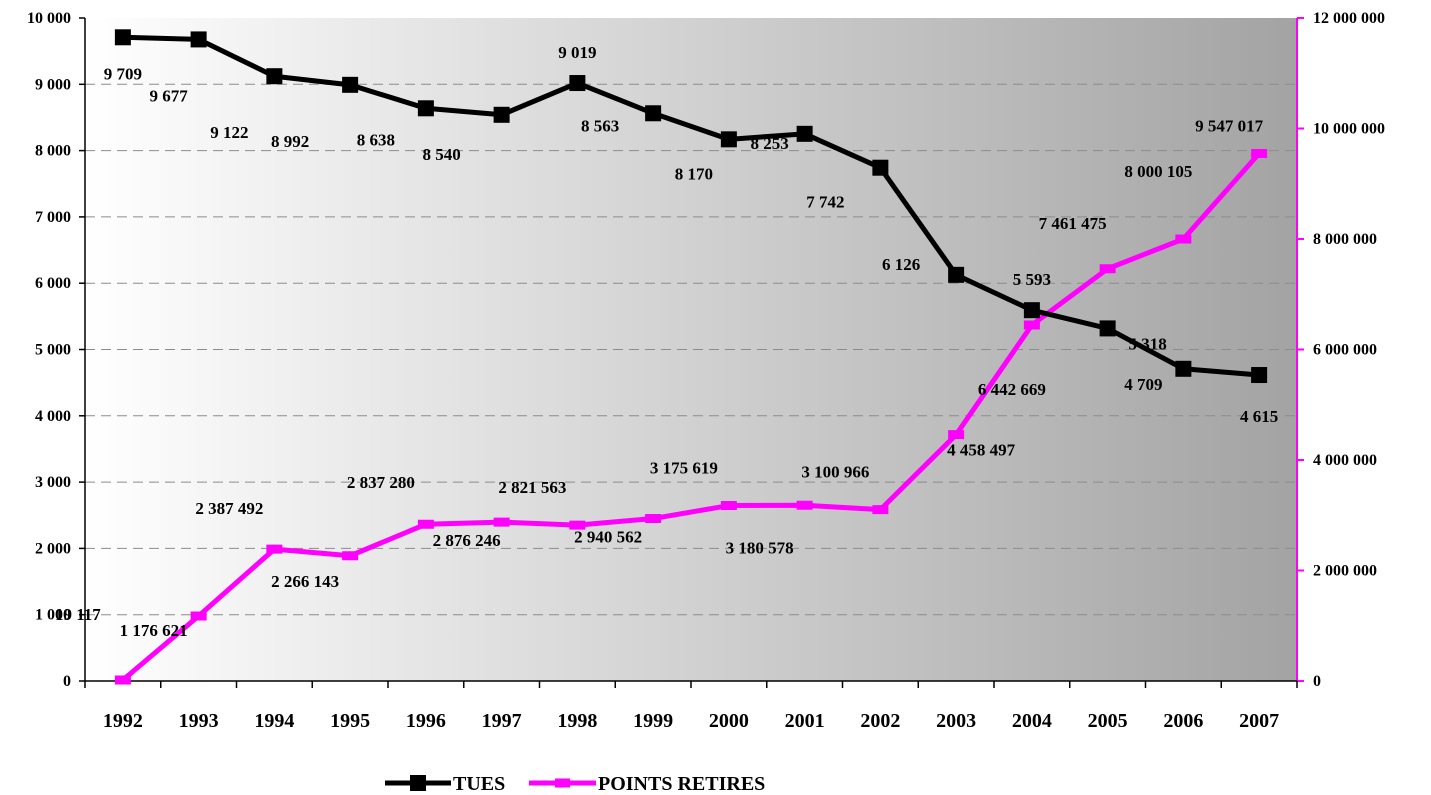 The image size is (1431, 795). What do you see at coordinates (442, 154) in the screenshot?
I see `tues-data-label: 8 540` at bounding box center [442, 154].